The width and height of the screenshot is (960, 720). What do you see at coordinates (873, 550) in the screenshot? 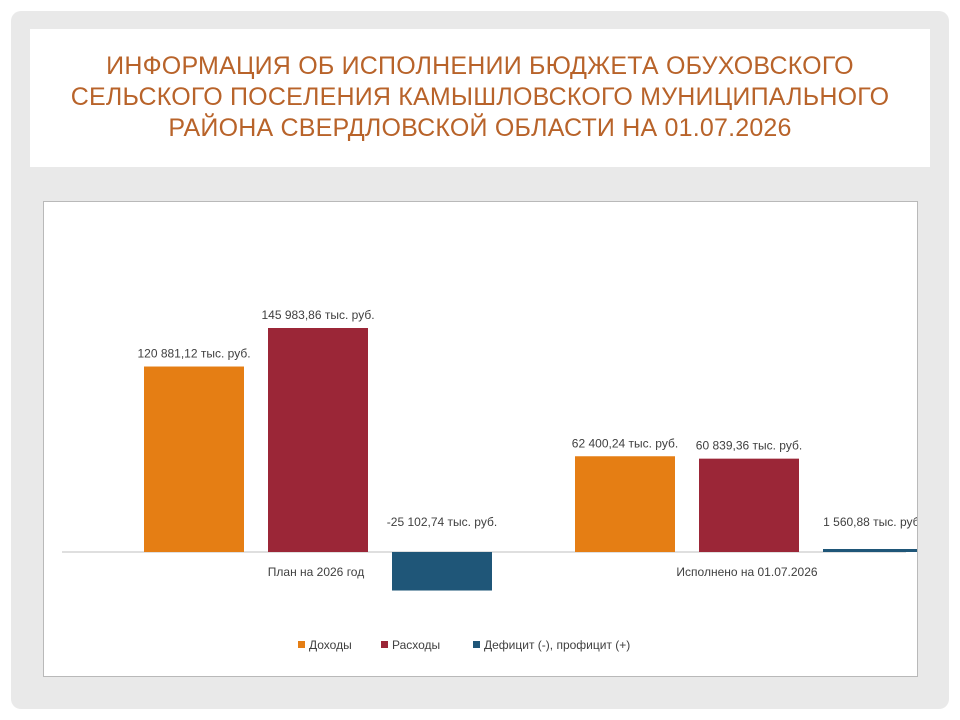
I see `bar-balance-actual` at bounding box center [873, 550].